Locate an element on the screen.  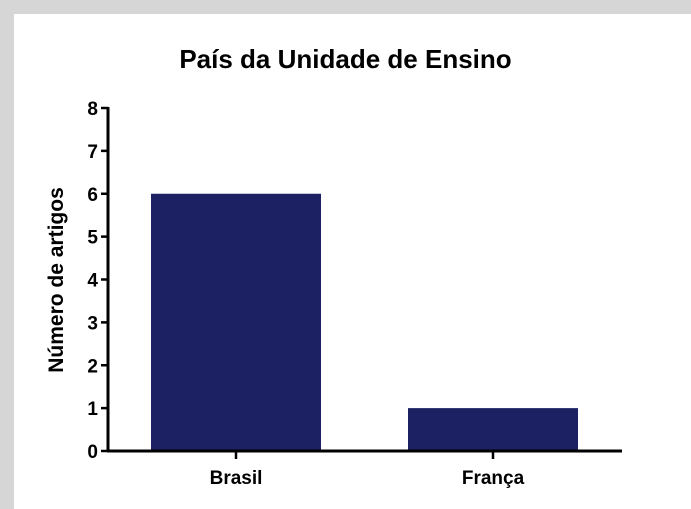
chart-title: País da Unidade de Ensino is located at coordinates (345, 59).